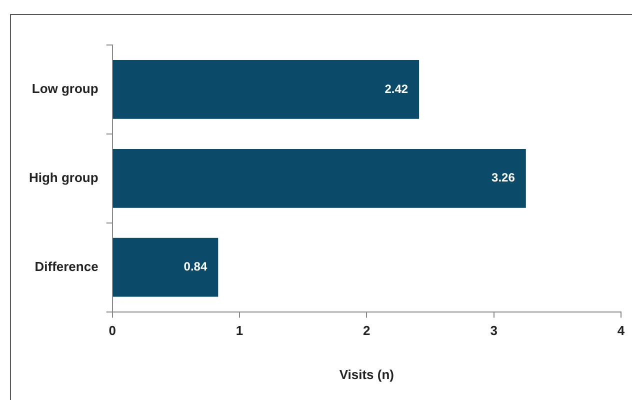 The image size is (632, 400). Describe the element at coordinates (240, 330) in the screenshot. I see `x-tick-label: 1` at that location.